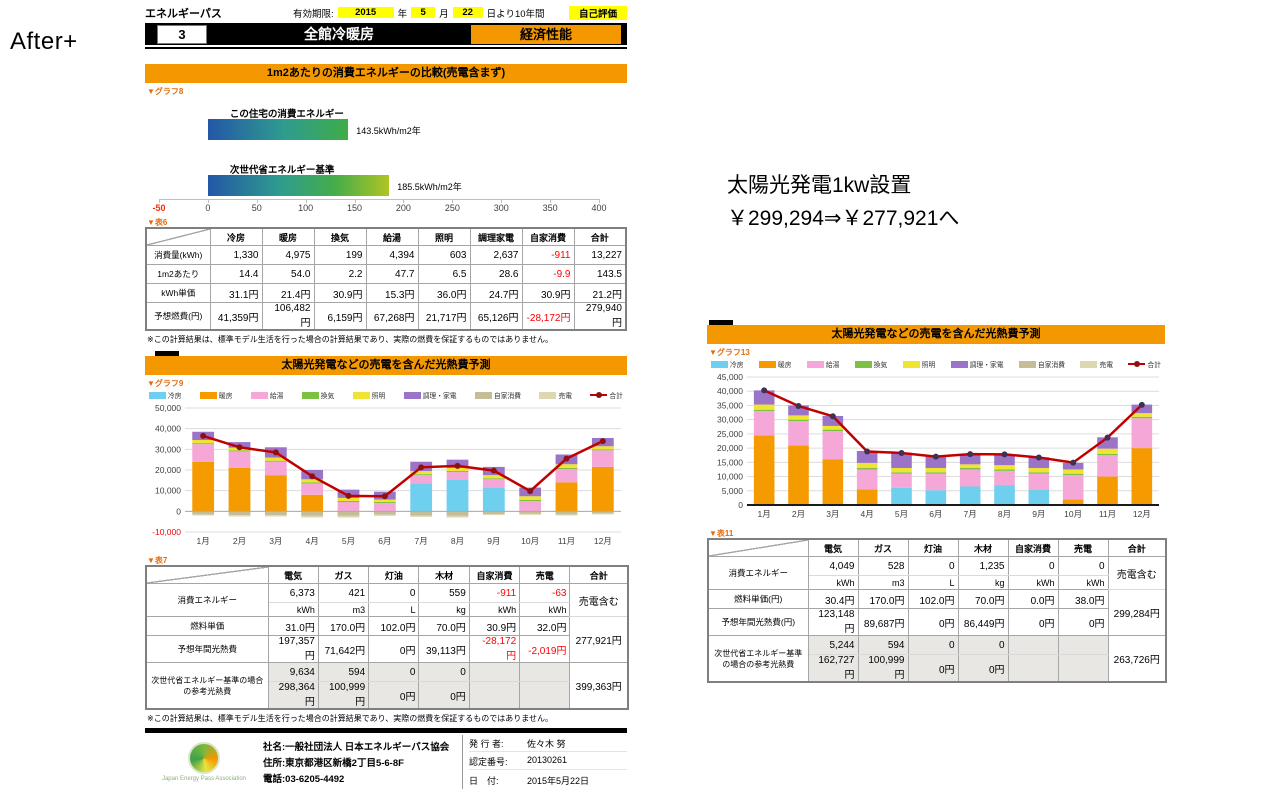 This screenshot has height=789, width=1280. Describe the element at coordinates (293, 649) in the screenshot. I see `table-cell: 197,357円` at that location.